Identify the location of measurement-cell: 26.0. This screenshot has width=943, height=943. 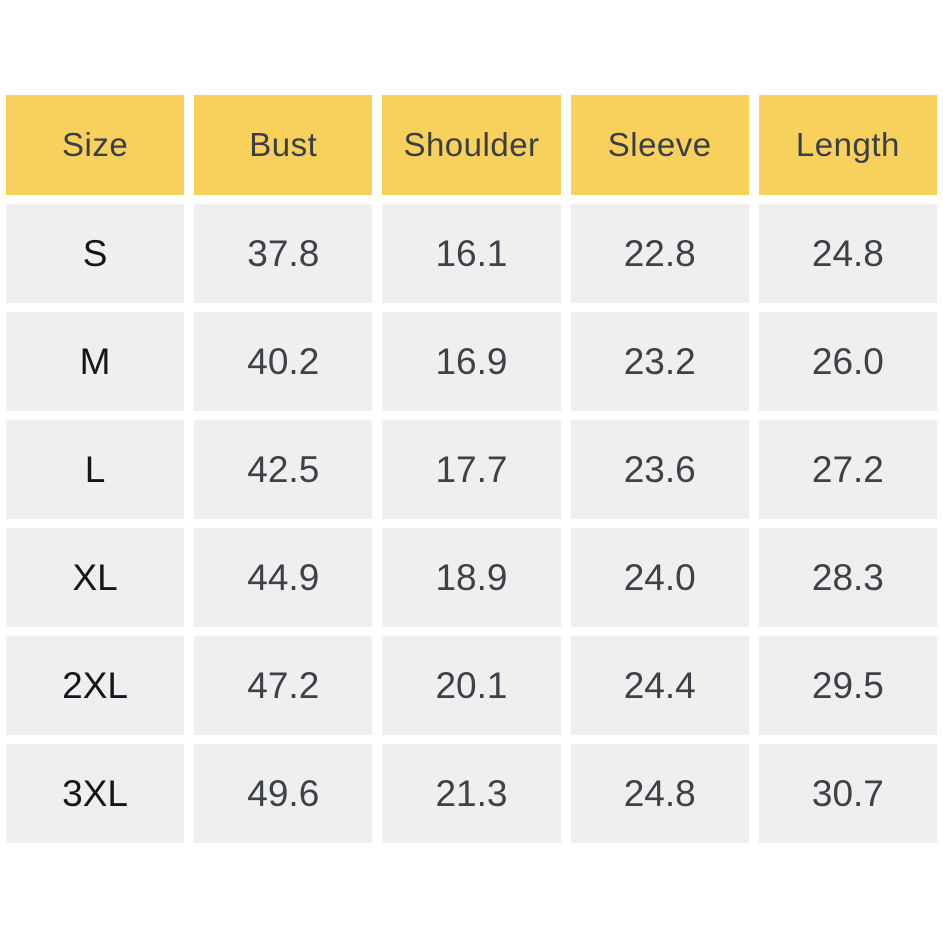
(847, 361).